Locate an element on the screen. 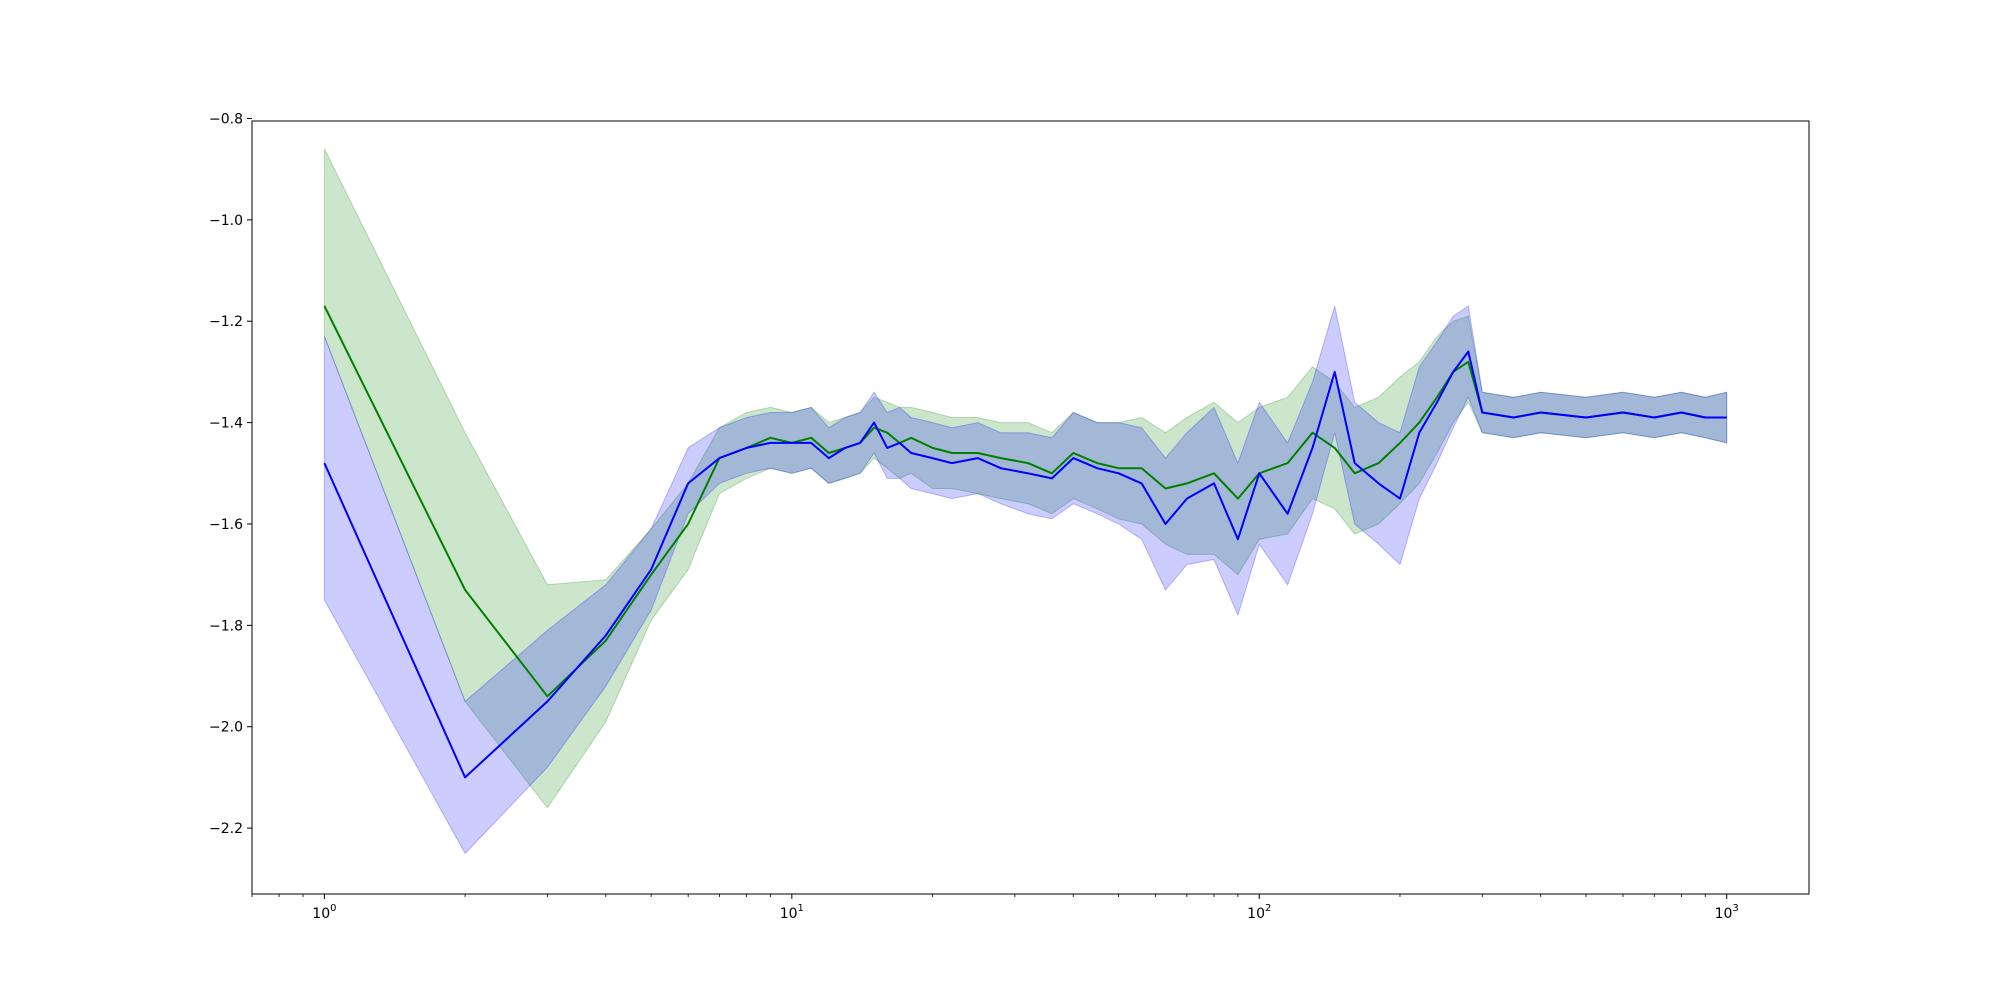  y-tick-label: −1.6 is located at coordinates (226, 525).